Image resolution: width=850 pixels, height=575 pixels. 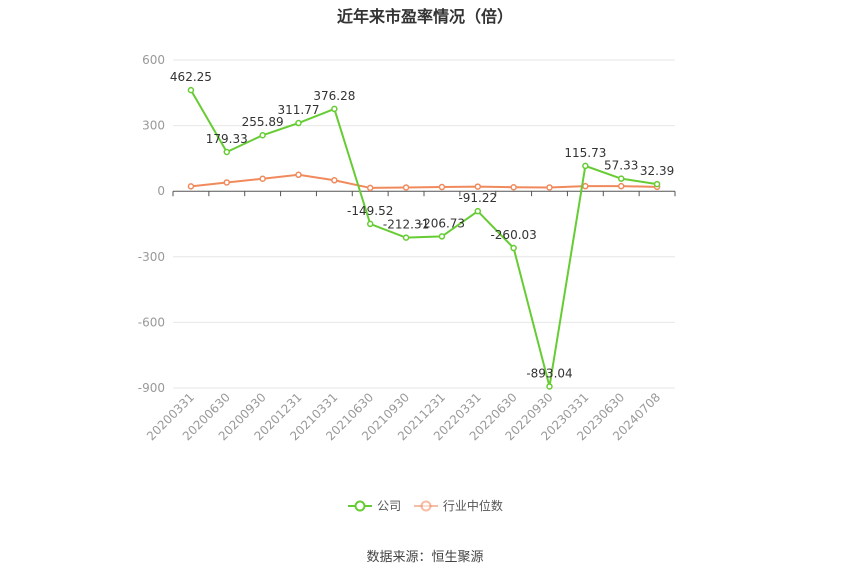 I want to click on legend: 公司 行业中位数, so click(x=425, y=506).